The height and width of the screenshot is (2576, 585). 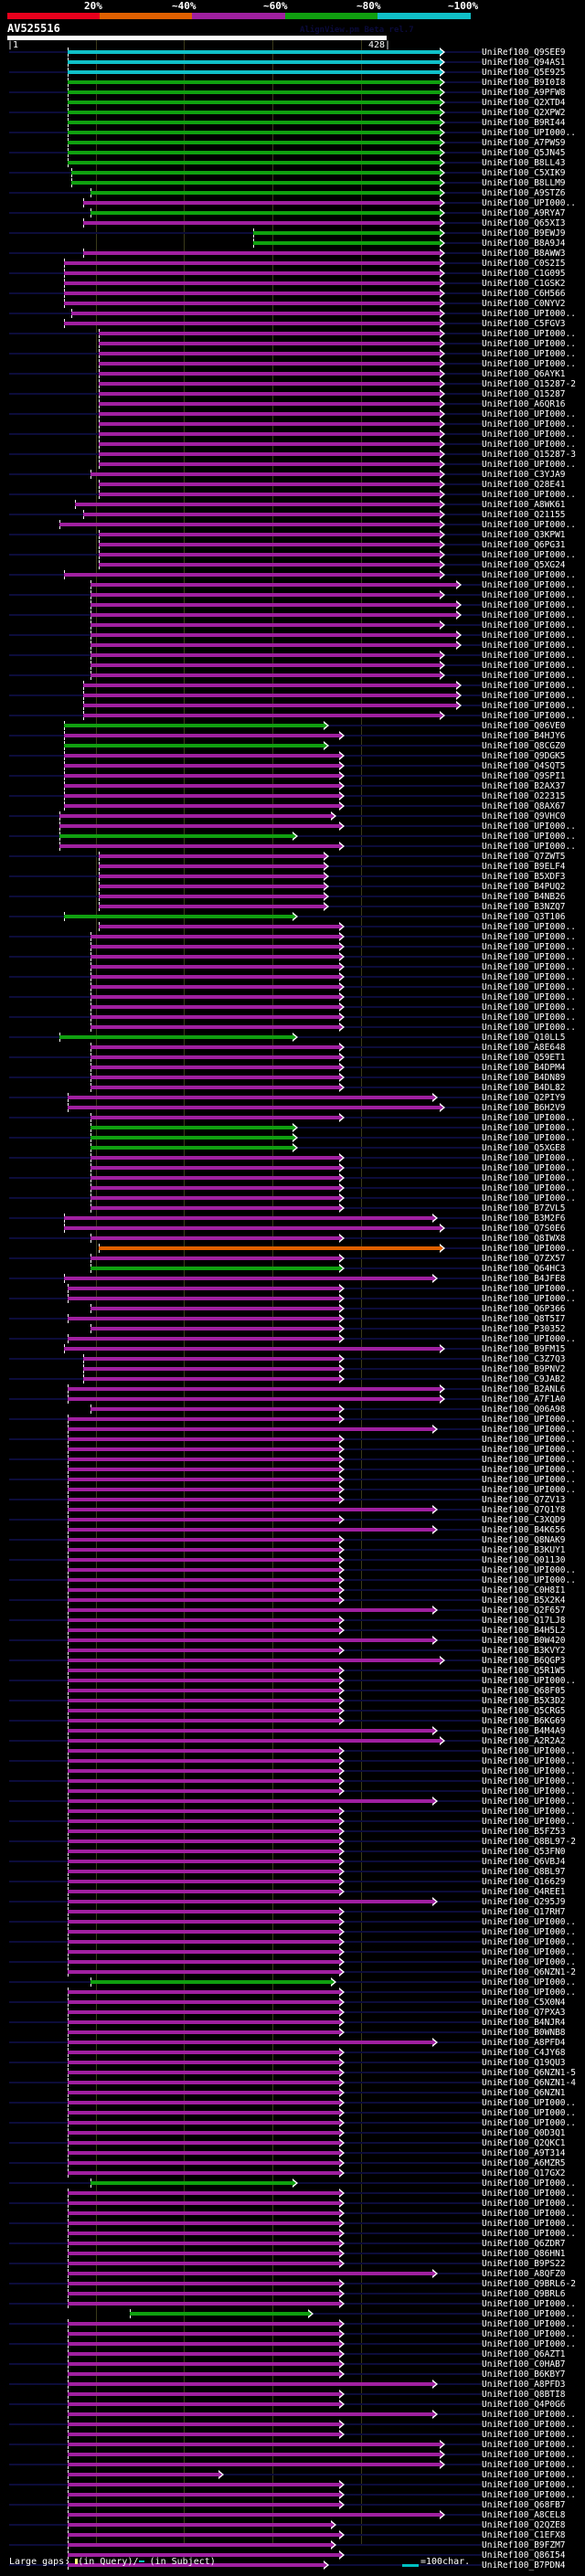 I want to click on hit-row: UniRef100_B0WNB8, so click(x=293, y=2033).